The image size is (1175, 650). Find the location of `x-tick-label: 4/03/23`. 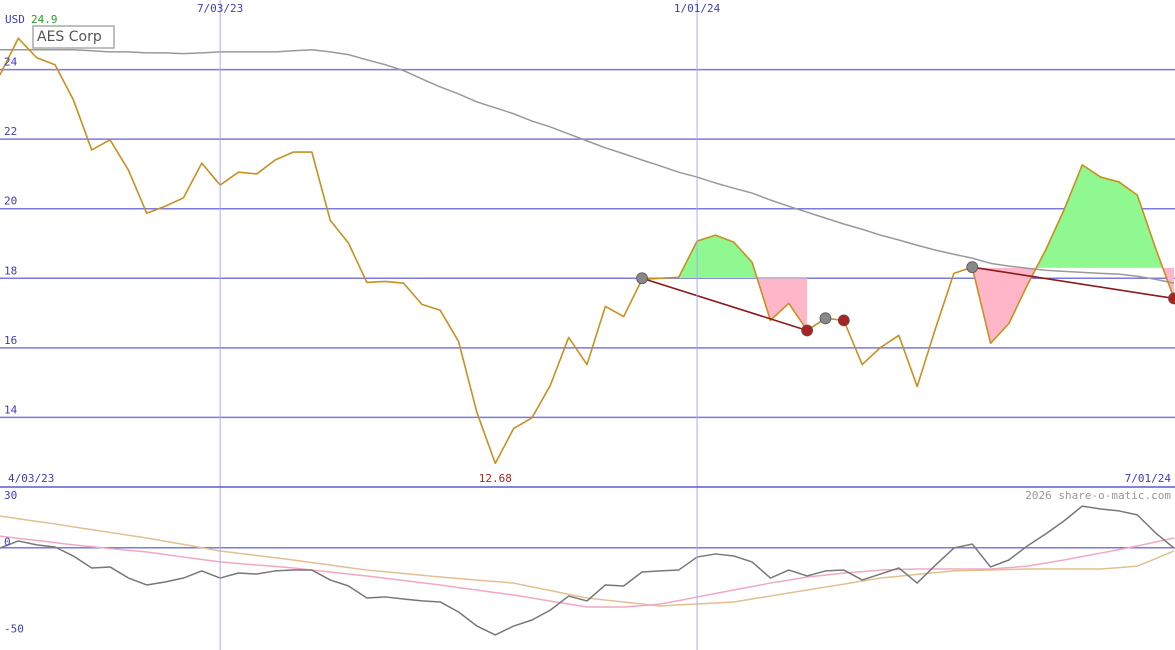

x-tick-label: 4/03/23 is located at coordinates (31, 478).